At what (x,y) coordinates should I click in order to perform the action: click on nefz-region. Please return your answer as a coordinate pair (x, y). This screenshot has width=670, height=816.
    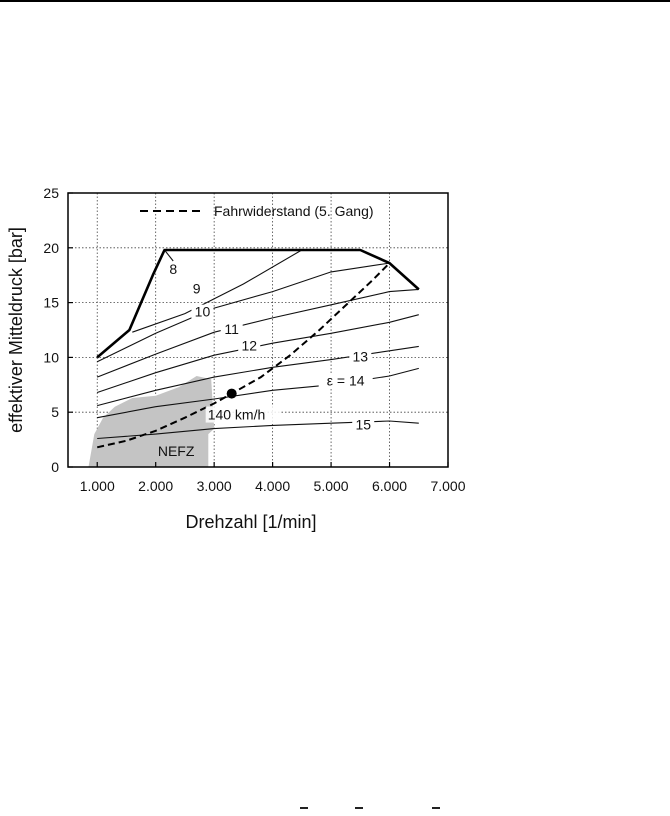
    Looking at the image, I should click on (151, 421).